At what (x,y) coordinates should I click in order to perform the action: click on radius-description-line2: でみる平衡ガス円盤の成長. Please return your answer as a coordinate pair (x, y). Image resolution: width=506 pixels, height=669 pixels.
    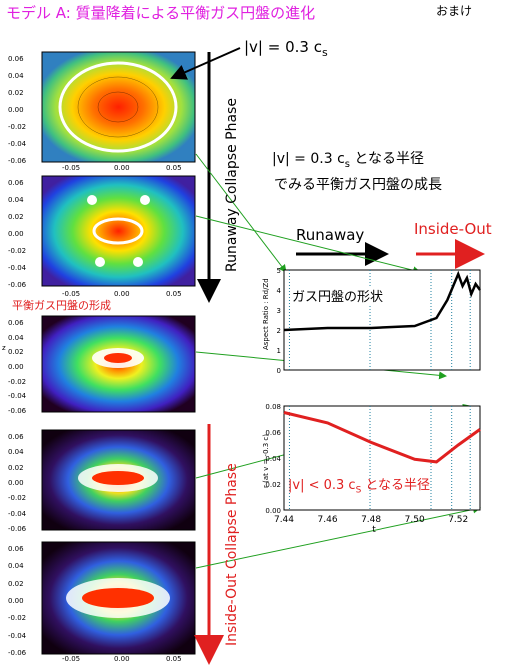
    Looking at the image, I should click on (358, 185).